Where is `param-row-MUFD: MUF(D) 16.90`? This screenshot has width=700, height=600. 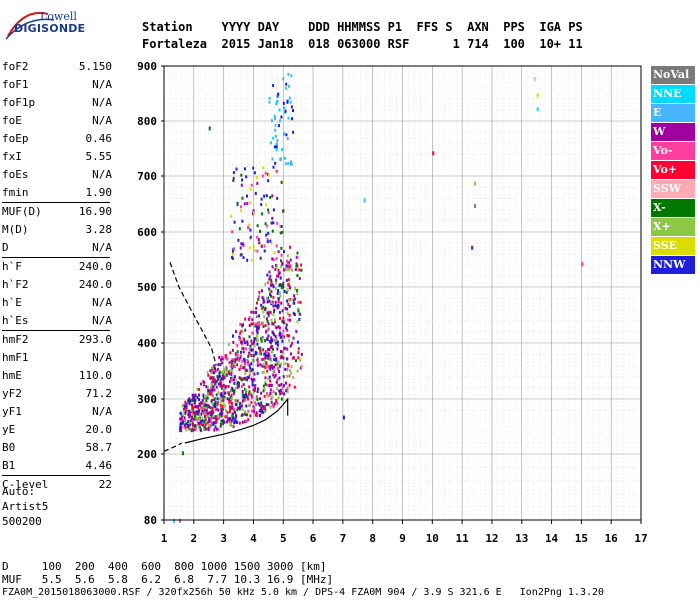 param-row-MUFD: MUF(D) 16.90 is located at coordinates (57, 212).